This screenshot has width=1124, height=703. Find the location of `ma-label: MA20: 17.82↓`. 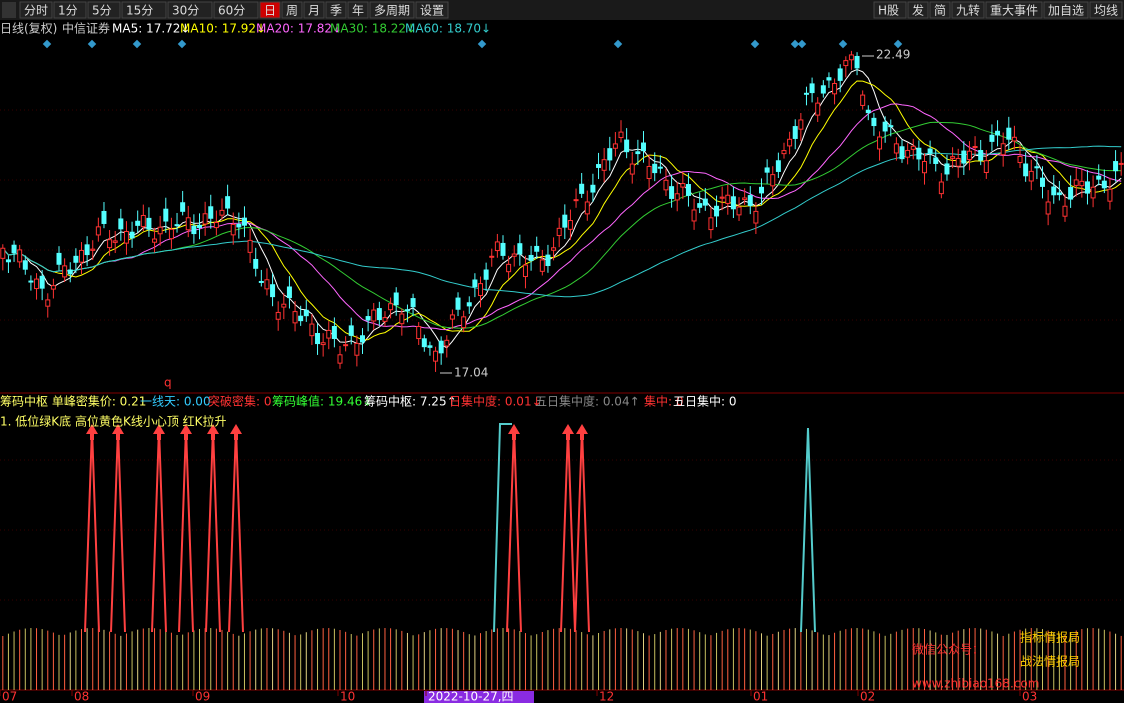

ma-label: MA20: 17.82↓ is located at coordinates (299, 29).